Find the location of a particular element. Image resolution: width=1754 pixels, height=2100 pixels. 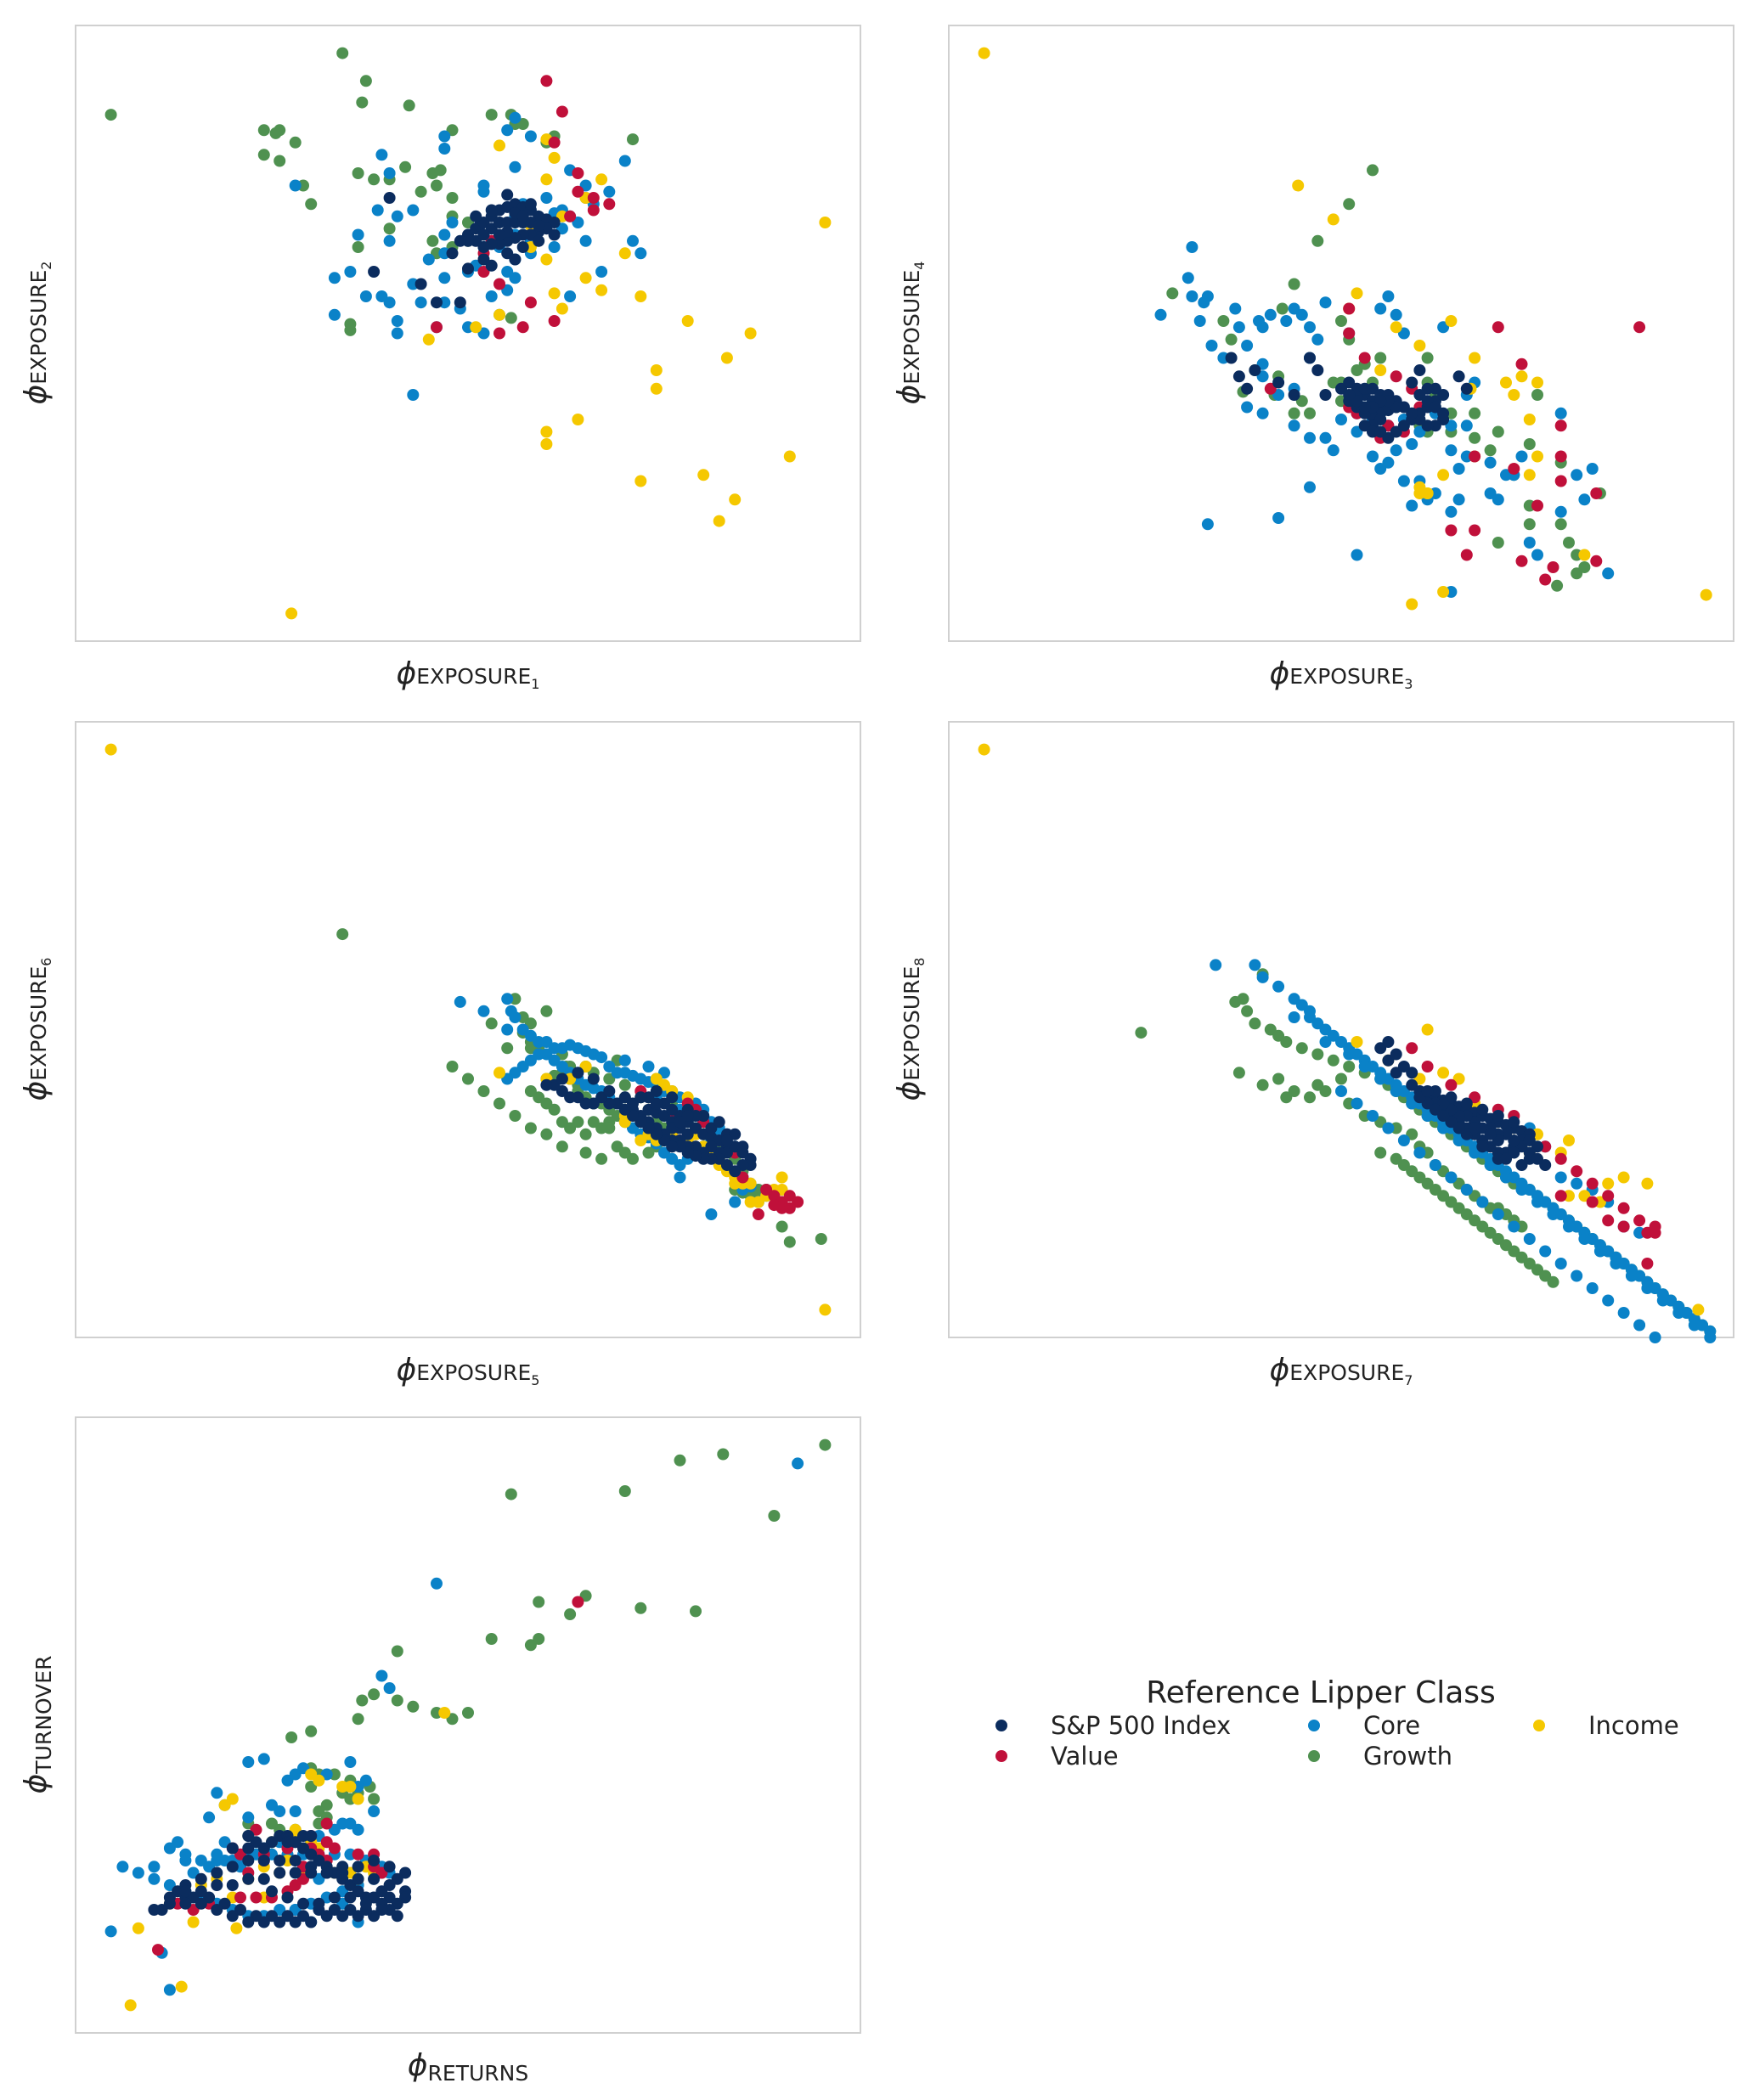

y-axis-title-group-3: ϕEXPOSURE6 is located at coordinates (36, 1029).